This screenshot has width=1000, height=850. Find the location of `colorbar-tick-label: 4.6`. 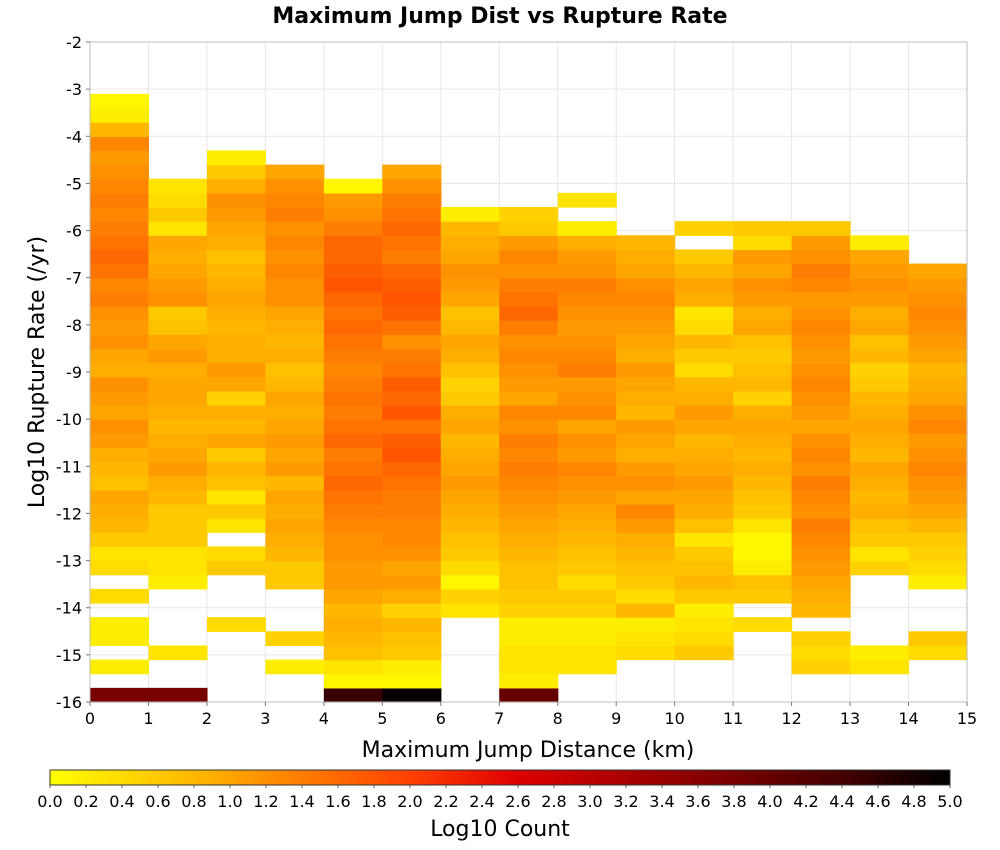

colorbar-tick-label: 4.6 is located at coordinates (877, 801).